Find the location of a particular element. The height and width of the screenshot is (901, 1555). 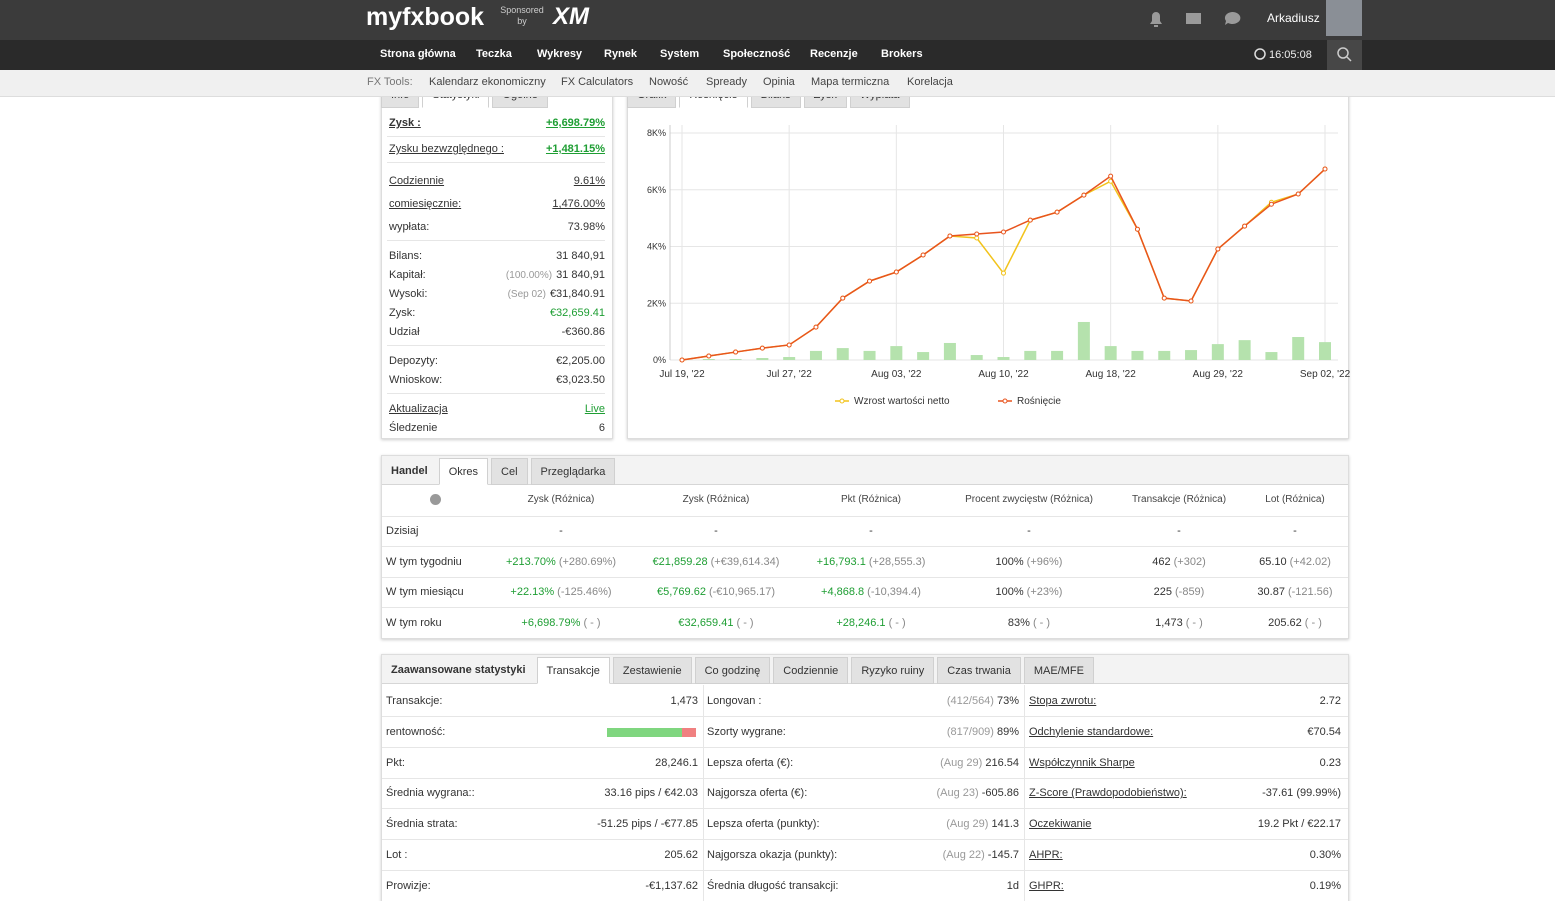

stat-value: 9.61% is located at coordinates (405, 181).